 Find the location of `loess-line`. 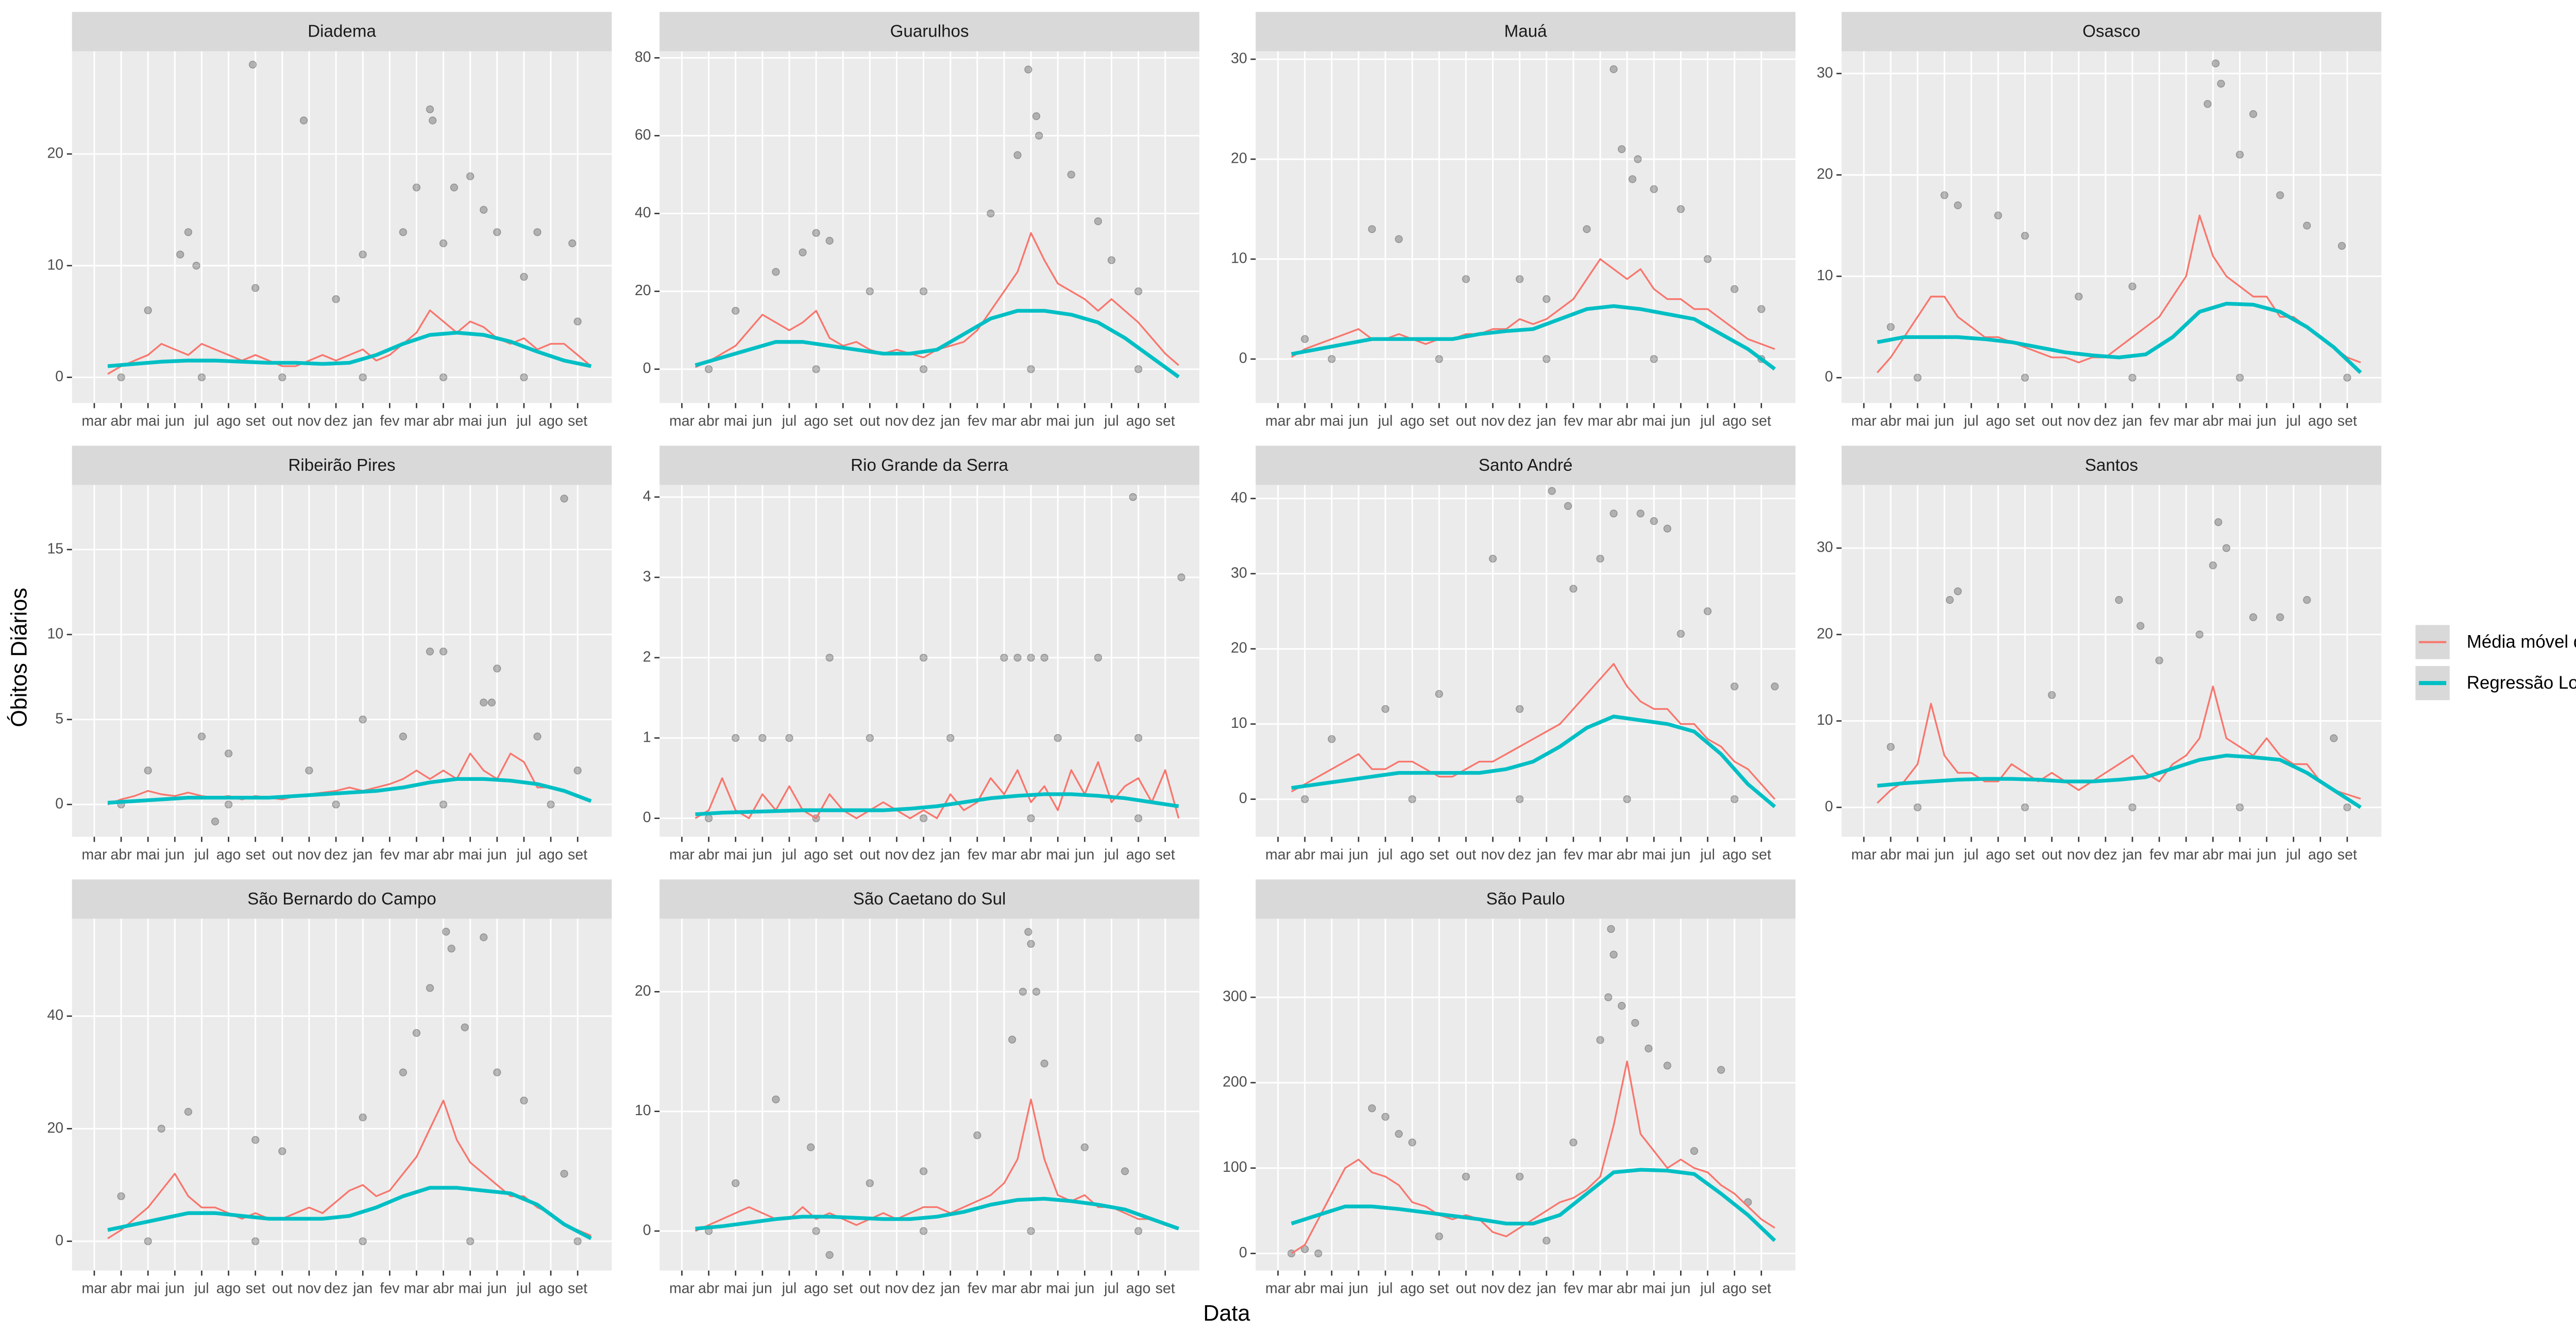

loess-line is located at coordinates (1533, 1205).